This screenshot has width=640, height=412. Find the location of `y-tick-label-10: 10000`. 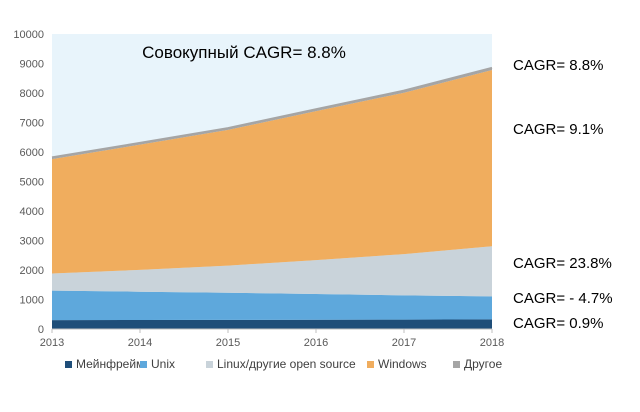

y-tick-label-10: 10000 is located at coordinates (28, 35).